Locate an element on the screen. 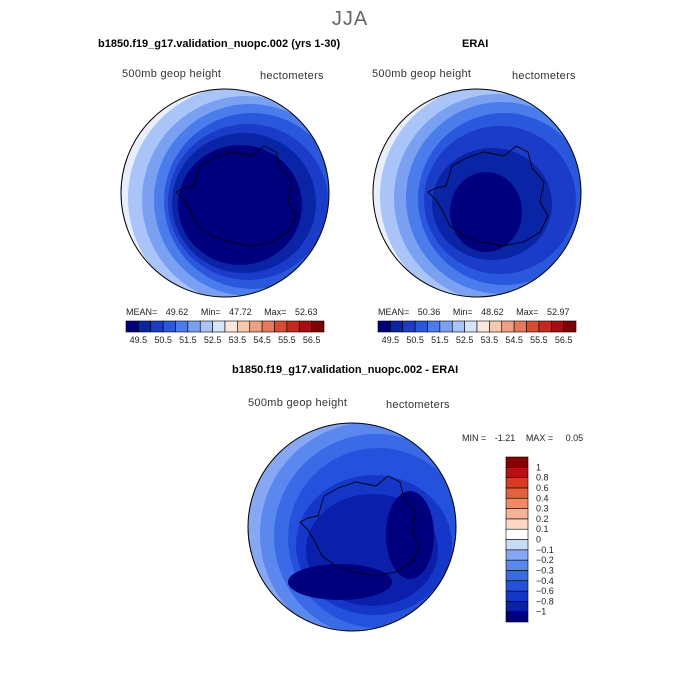 The width and height of the screenshot is (700, 700). map-difference-polar is located at coordinates (352, 527).